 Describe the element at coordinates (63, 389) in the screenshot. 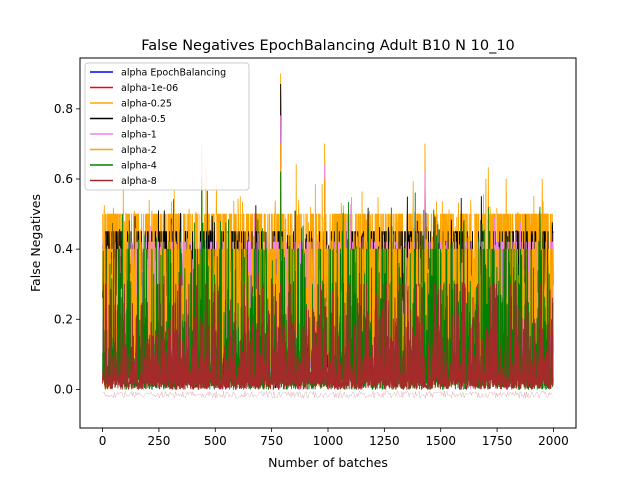

I see `y-tick-label: 0.0` at that location.